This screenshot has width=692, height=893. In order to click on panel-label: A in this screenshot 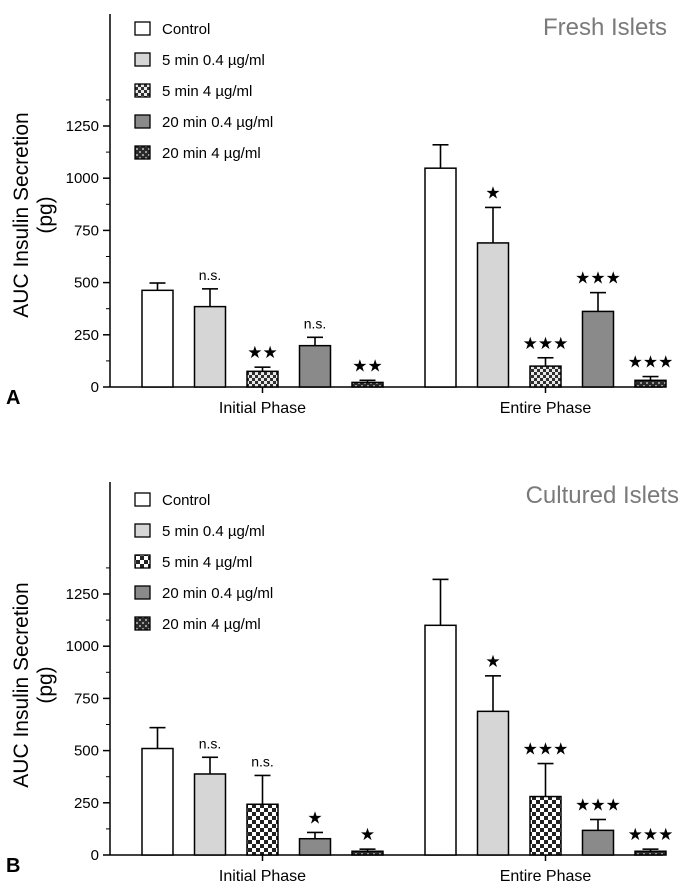, I will do `click(13, 398)`.